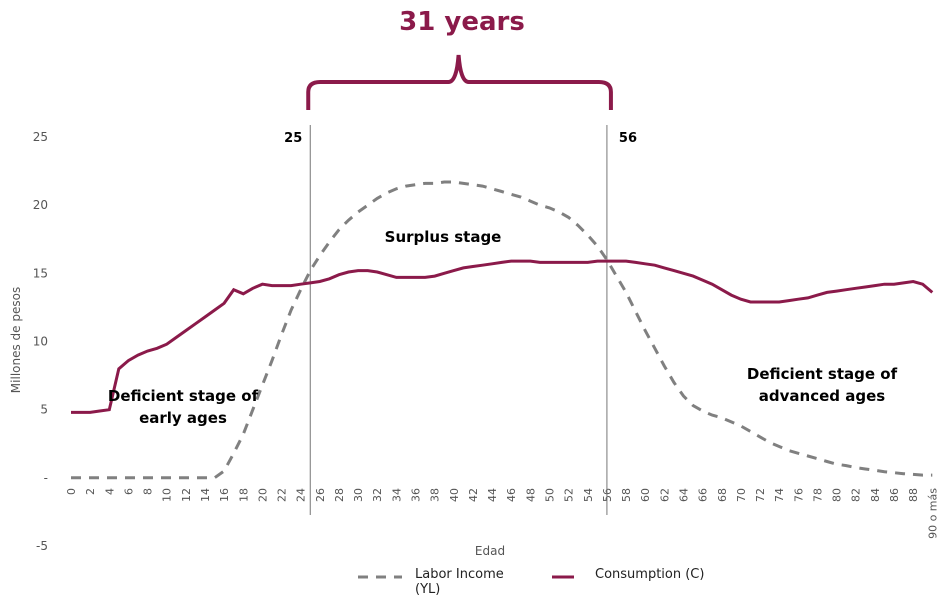 This screenshot has height=603, width=938. What do you see at coordinates (628, 138) in the screenshot?
I see `reference-label: 56` at bounding box center [628, 138].